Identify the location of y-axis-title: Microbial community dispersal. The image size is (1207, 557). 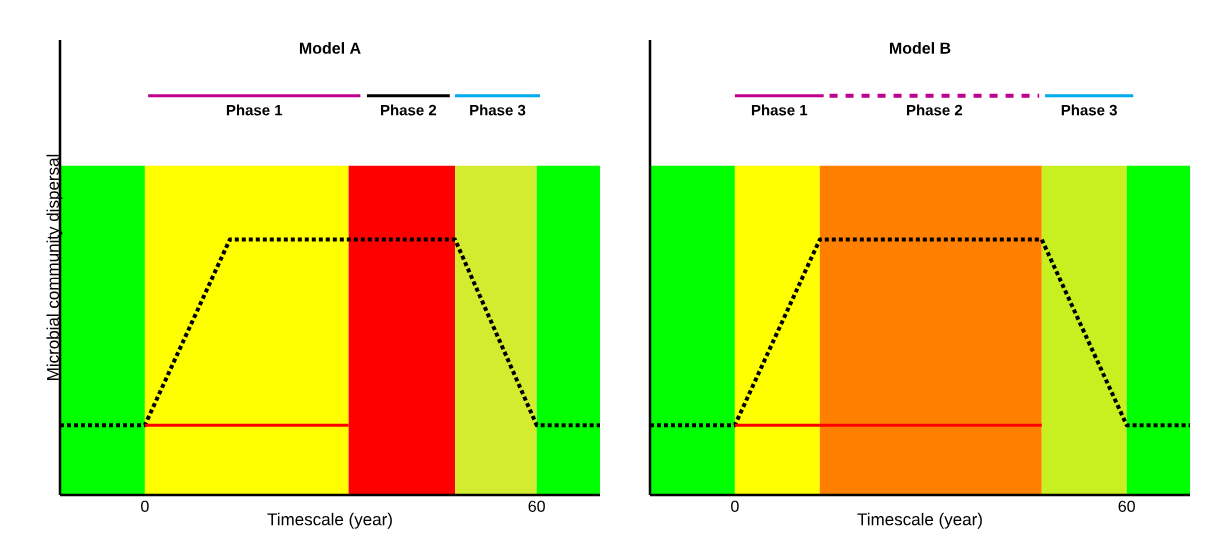
(54, 267).